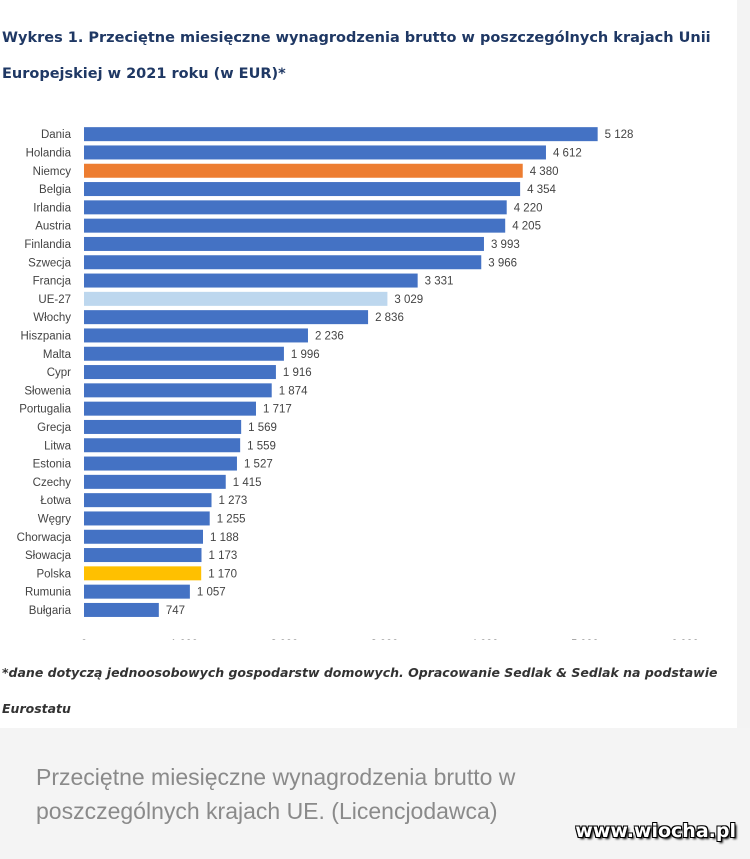  Describe the element at coordinates (224, 538) in the screenshot. I see `value-label: 1 188` at that location.